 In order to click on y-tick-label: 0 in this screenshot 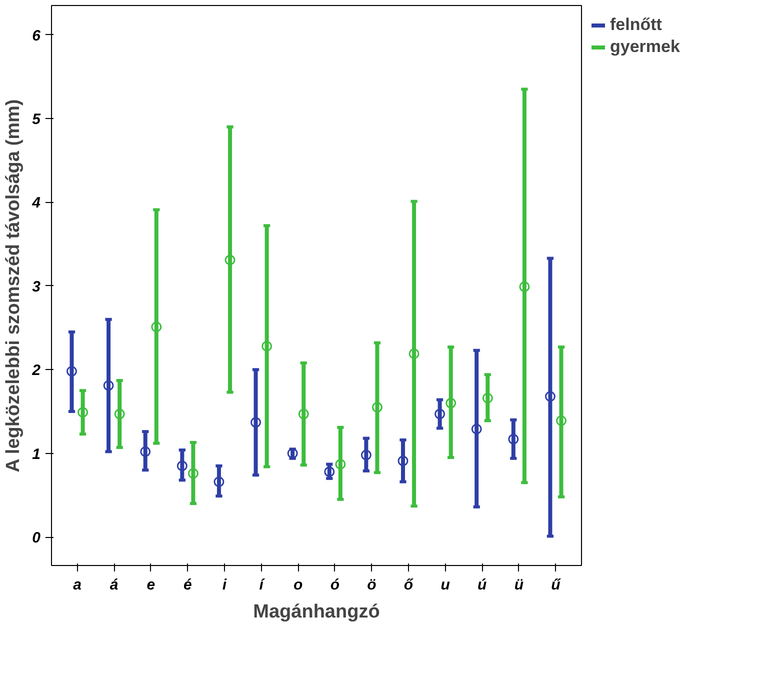, I will do `click(37, 538)`.